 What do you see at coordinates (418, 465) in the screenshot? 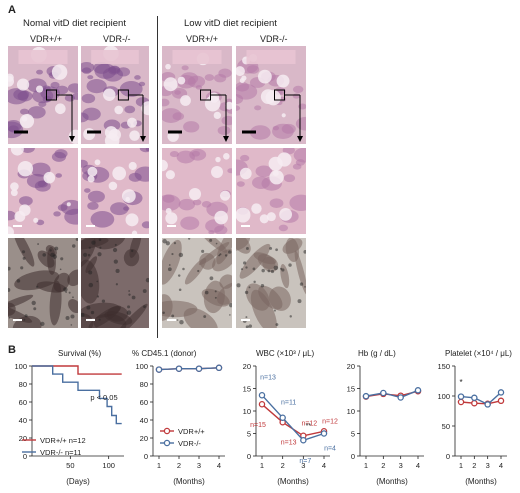
I see `x-tick-label-4-3: 4` at bounding box center [418, 465].